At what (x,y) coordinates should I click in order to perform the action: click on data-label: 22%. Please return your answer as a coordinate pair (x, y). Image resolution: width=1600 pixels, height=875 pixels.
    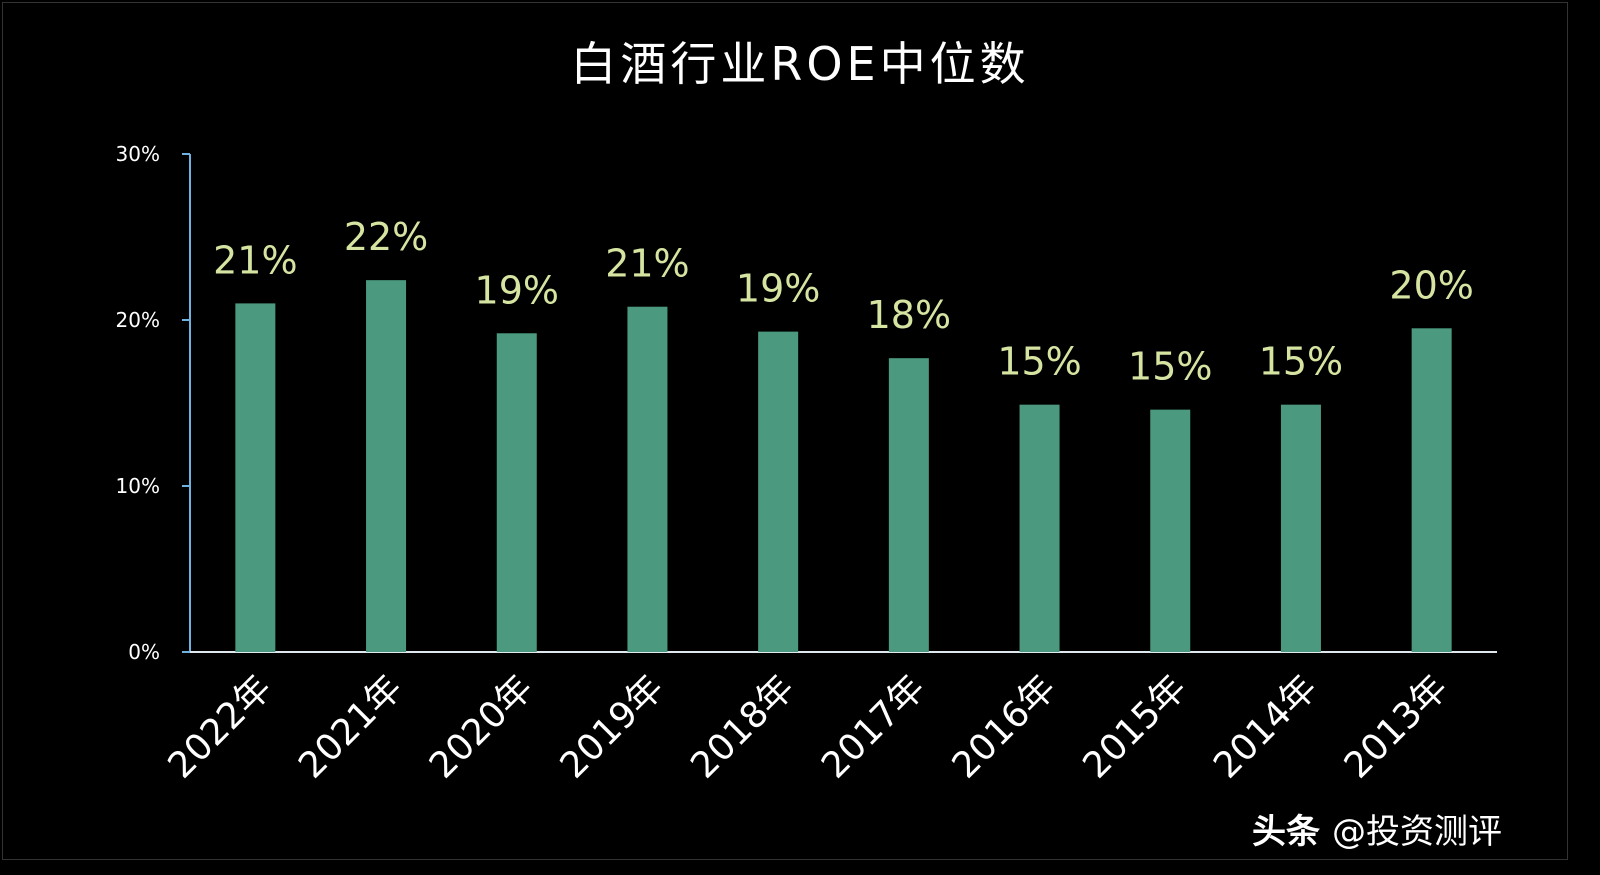
    Looking at the image, I should click on (386, 237).